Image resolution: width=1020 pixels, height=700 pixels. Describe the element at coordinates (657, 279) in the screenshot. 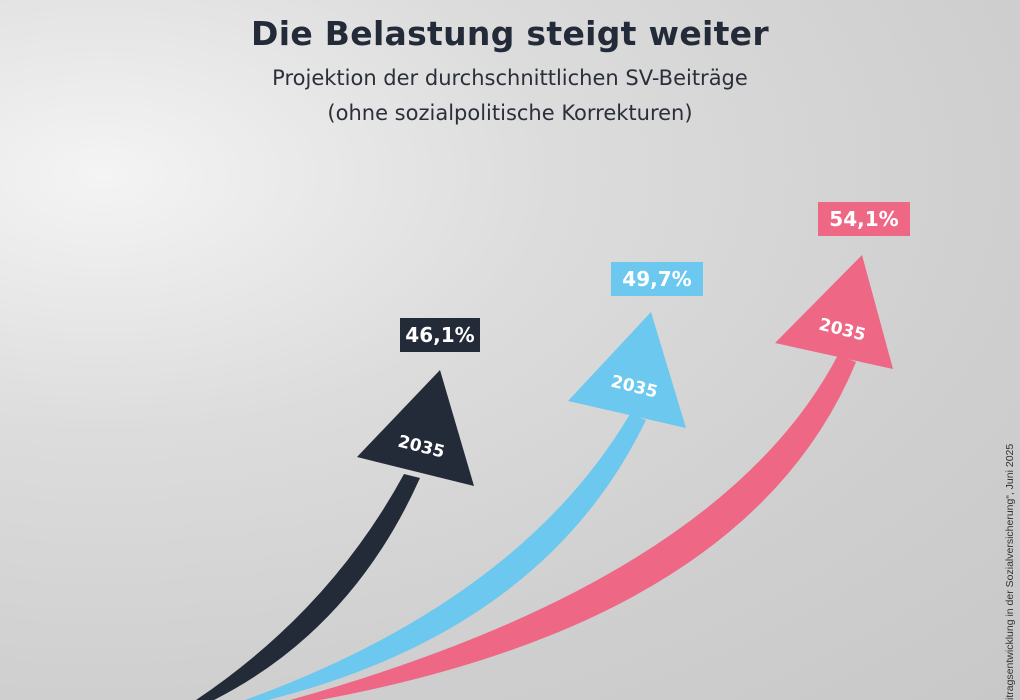

I see `value-label-2: 49,7%` at that location.